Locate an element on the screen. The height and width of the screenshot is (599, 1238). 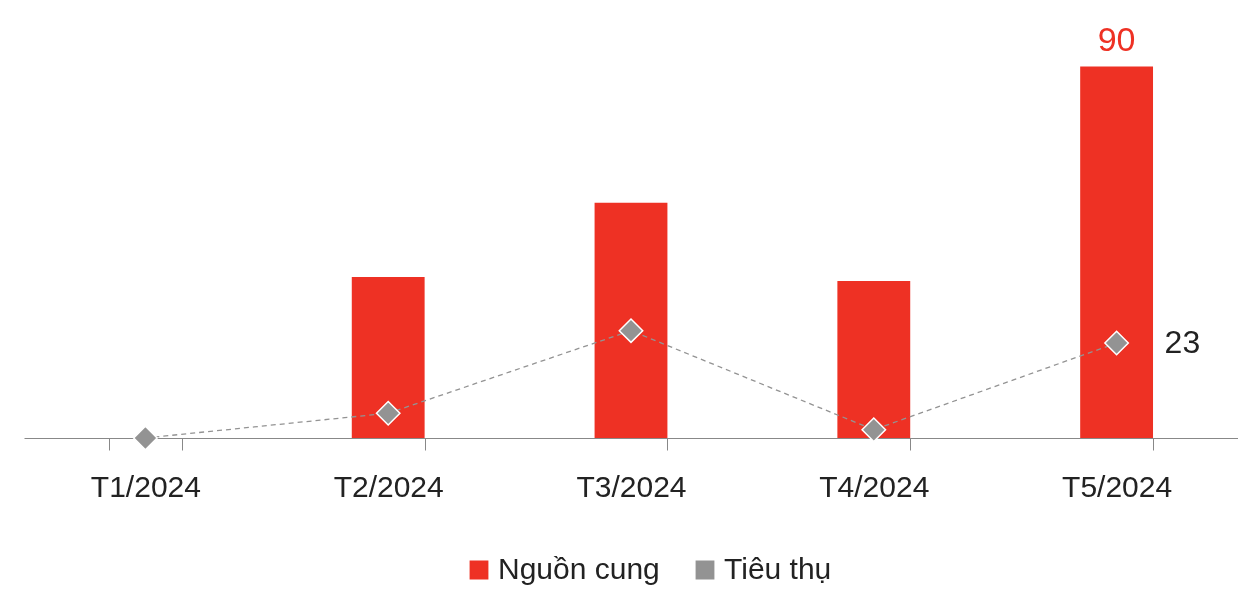
x-tick-label: T2/2024 is located at coordinates (388, 486).